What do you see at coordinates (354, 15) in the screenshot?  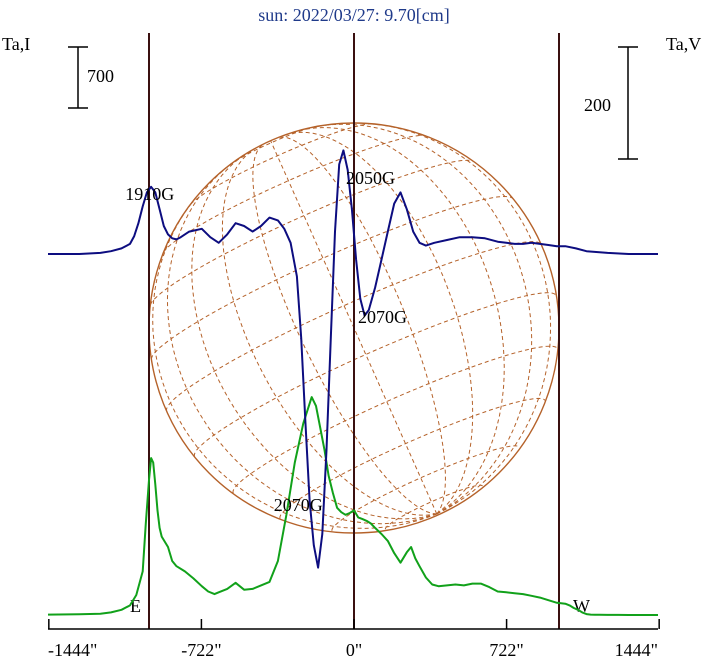 I see `chart-title: sun: 2022/03/27: 9.70[cm]` at bounding box center [354, 15].